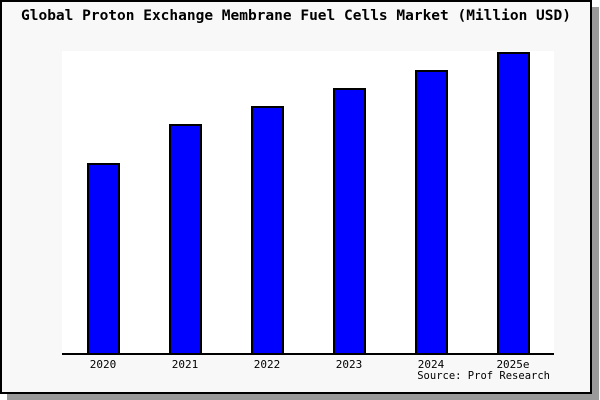  What do you see at coordinates (267, 364) in the screenshot?
I see `x-tick-label-2022: 2022` at bounding box center [267, 364].